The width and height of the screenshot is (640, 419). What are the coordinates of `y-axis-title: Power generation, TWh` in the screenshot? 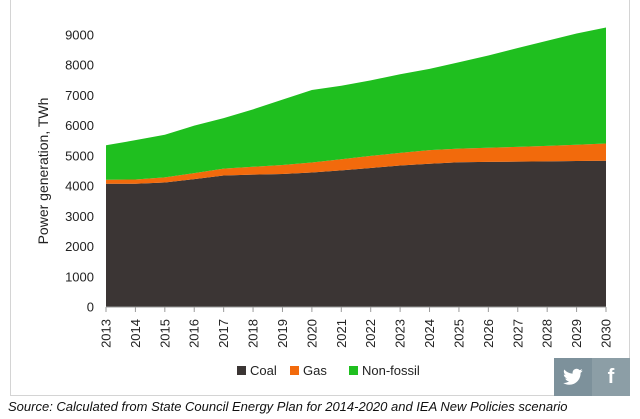 It's located at (43, 171).